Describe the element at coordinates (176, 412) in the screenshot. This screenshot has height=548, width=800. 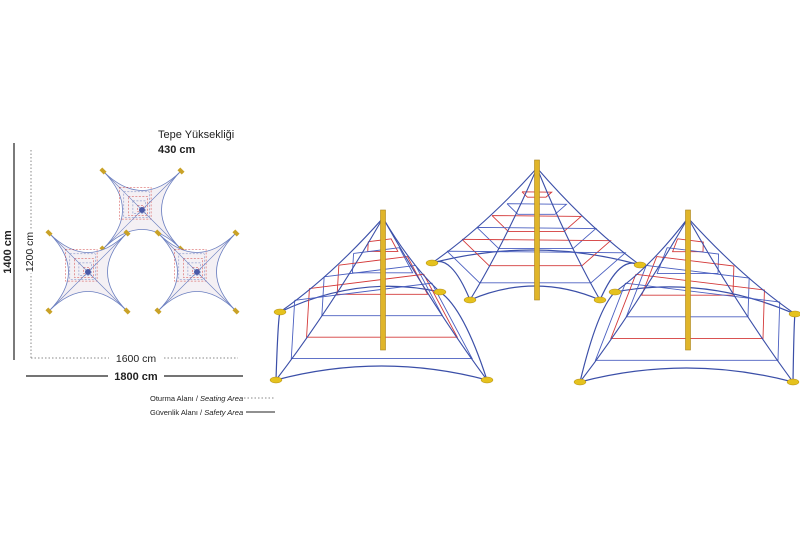
I see `legend-label: Güvenlik Alanı /` at that location.